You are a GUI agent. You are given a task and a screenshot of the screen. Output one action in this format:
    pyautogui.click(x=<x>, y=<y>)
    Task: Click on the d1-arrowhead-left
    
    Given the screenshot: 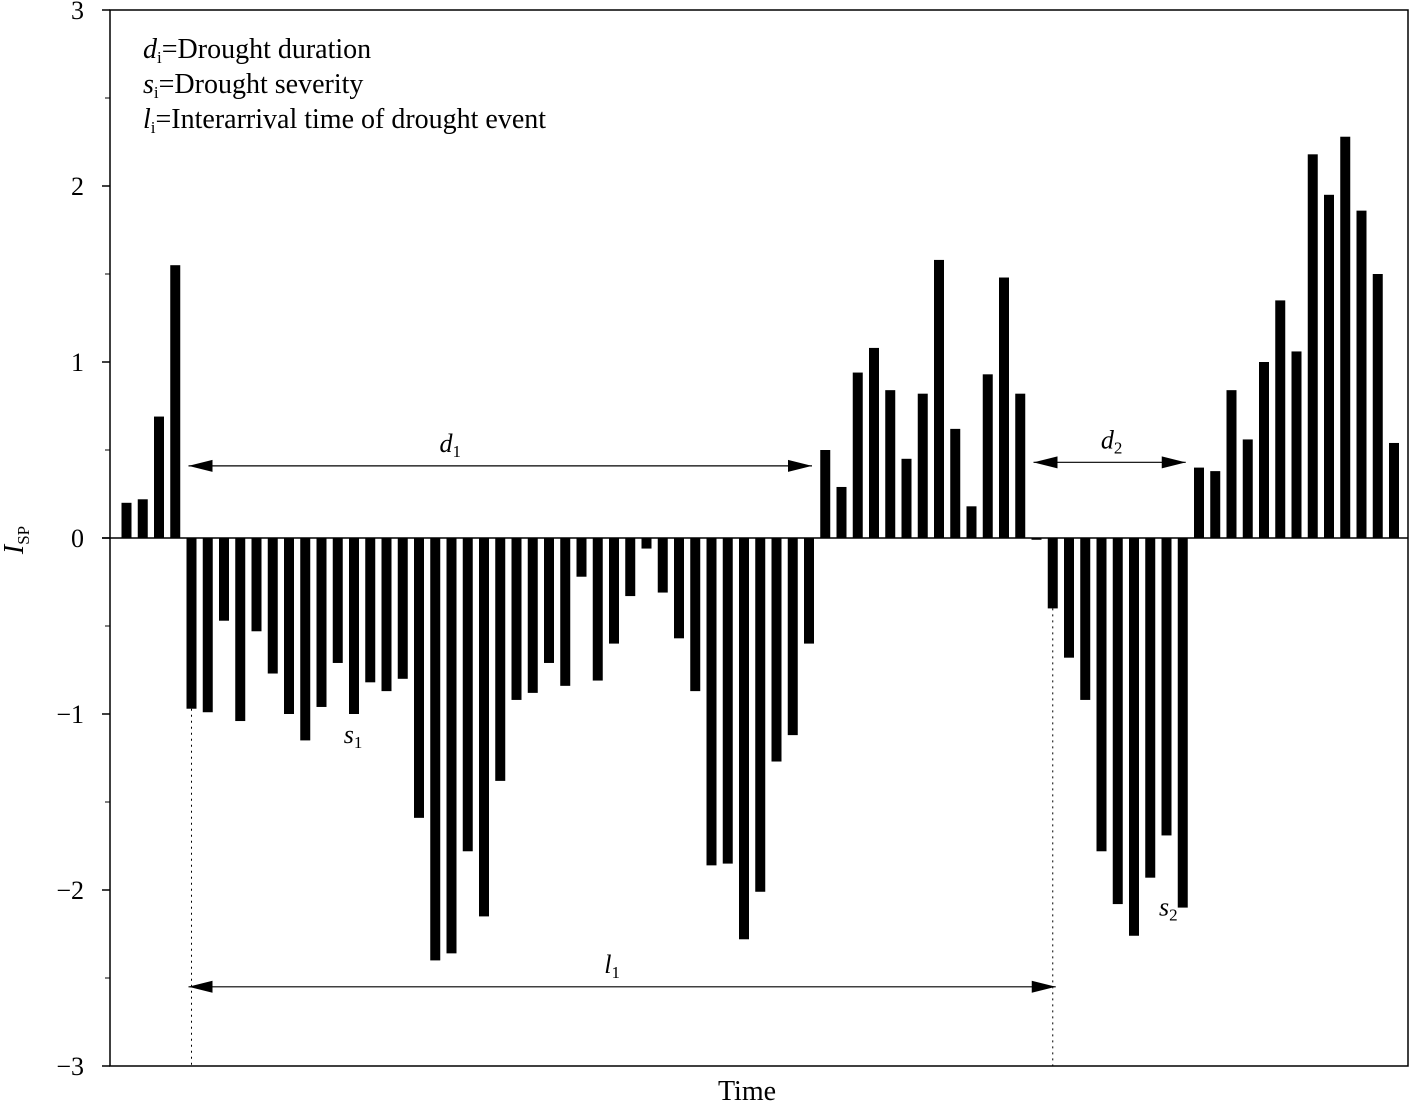 What is the action you would take?
    pyautogui.click(x=200, y=465)
    